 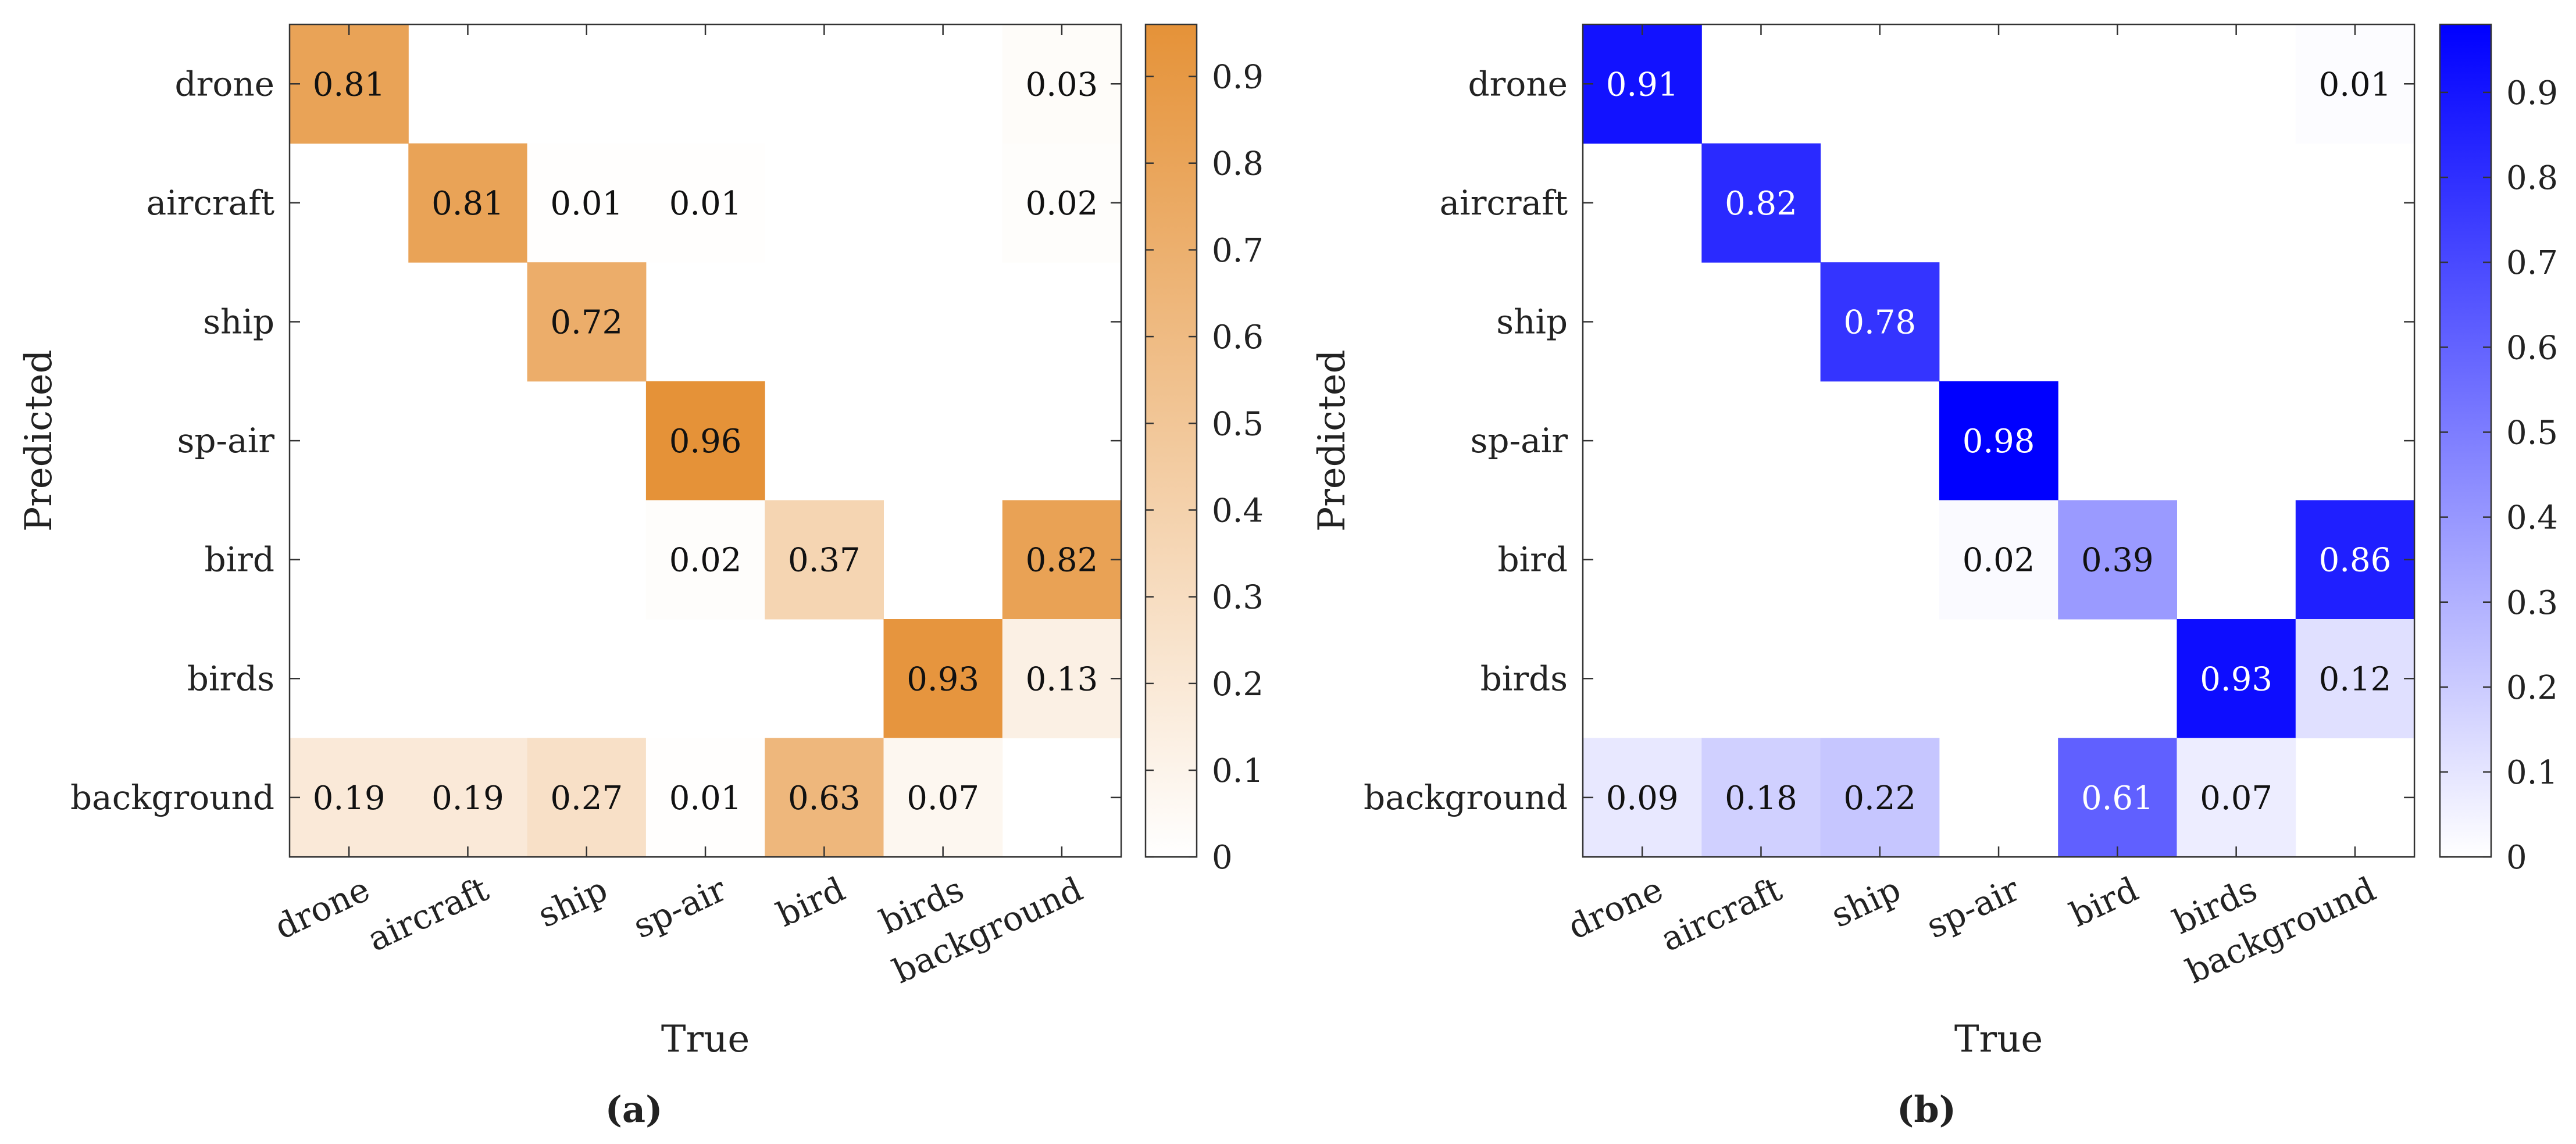 I want to click on cell-value-label: 0.39, so click(x=2117, y=561).